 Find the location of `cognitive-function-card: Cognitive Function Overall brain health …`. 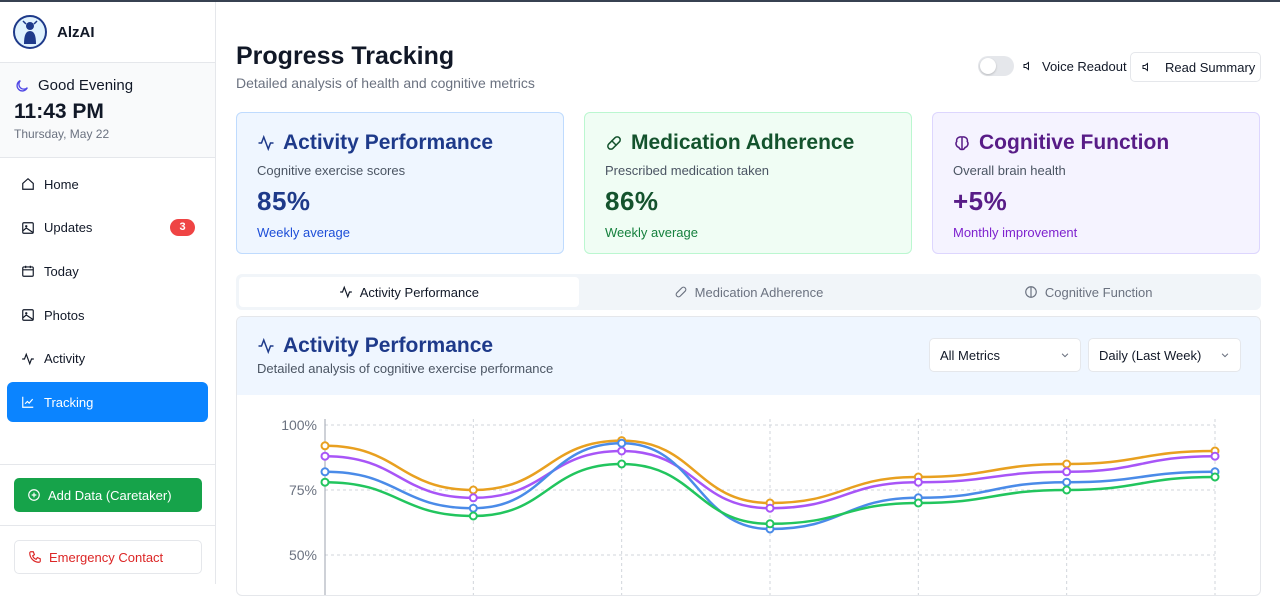

cognitive-function-card: Cognitive Function Overall brain health … is located at coordinates (1096, 183).